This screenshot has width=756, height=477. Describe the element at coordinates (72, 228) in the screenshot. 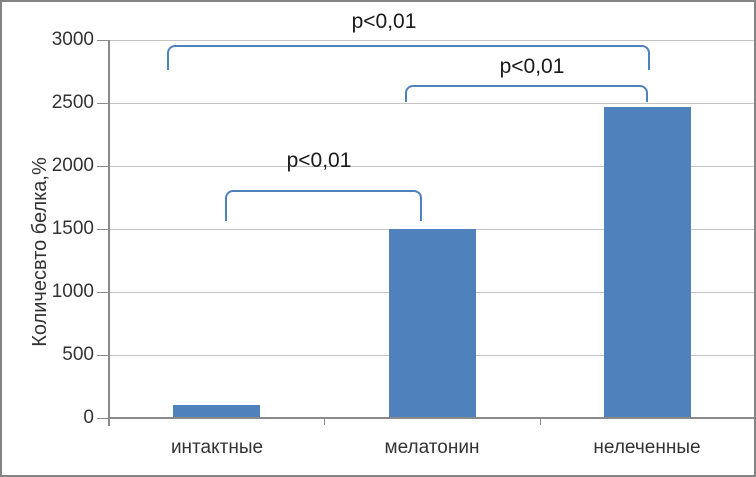

I see `y-tick-label: 1500` at that location.